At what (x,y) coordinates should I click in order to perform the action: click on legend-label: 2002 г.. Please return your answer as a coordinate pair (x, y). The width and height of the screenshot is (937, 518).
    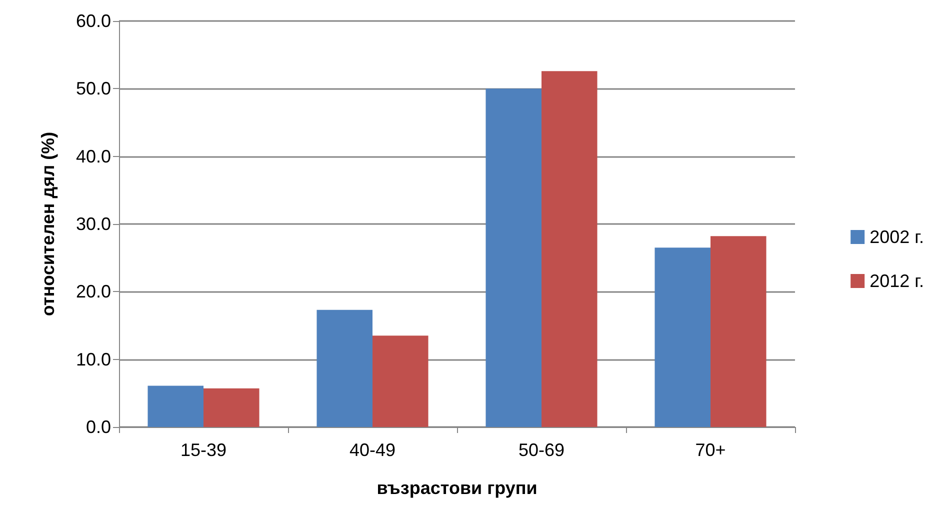
    Looking at the image, I should click on (897, 237).